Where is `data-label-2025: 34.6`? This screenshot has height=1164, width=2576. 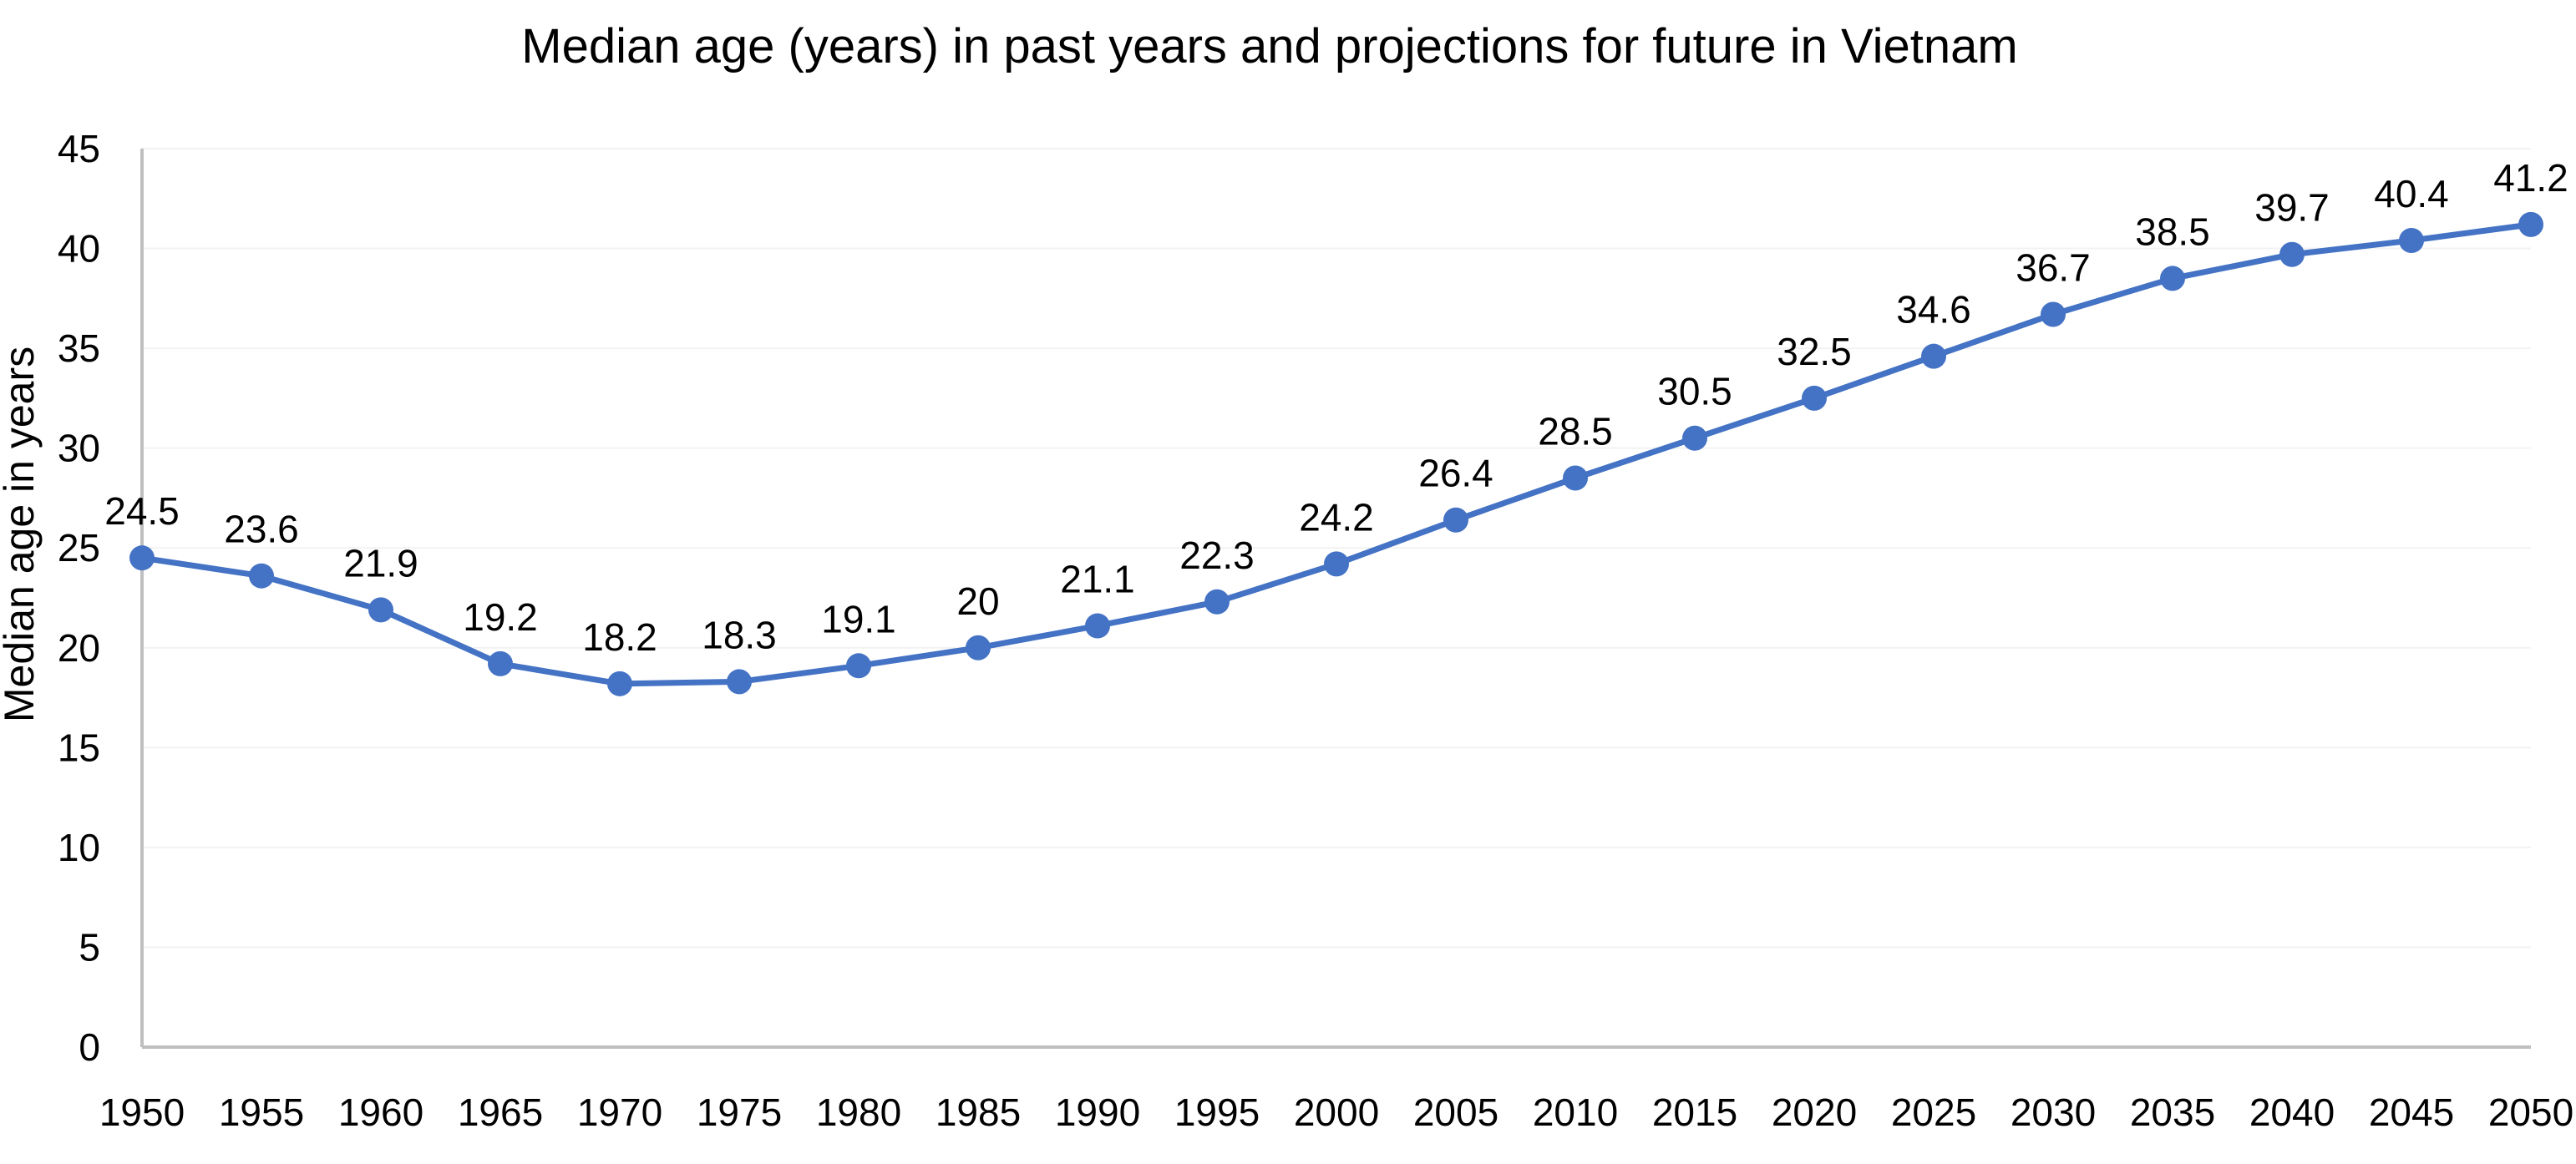
data-label-2025: 34.6 is located at coordinates (1934, 309).